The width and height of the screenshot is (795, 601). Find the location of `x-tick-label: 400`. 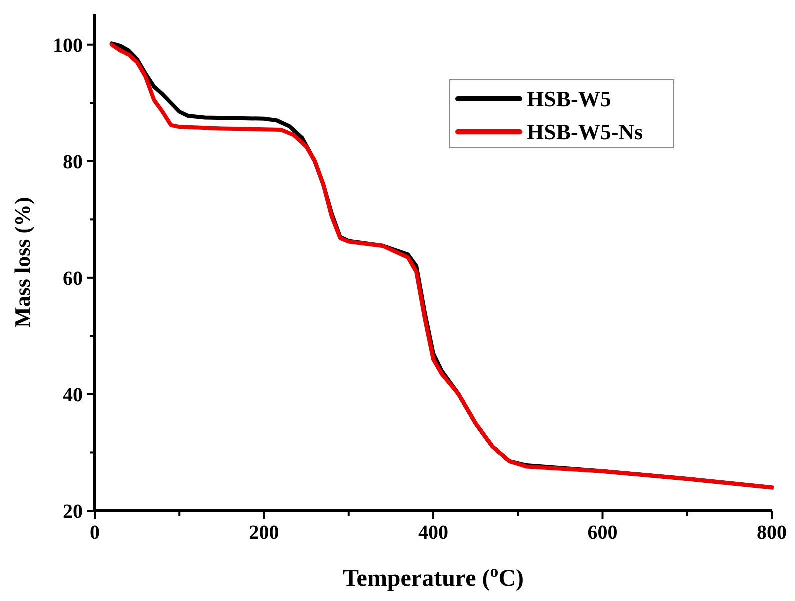

x-tick-label: 400 is located at coordinates (433, 533).